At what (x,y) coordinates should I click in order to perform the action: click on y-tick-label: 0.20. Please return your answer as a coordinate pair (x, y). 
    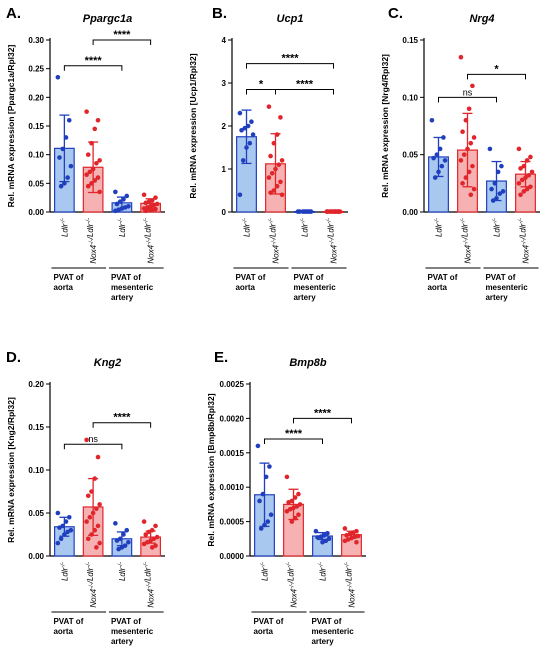
    Looking at the image, I should click on (36, 97).